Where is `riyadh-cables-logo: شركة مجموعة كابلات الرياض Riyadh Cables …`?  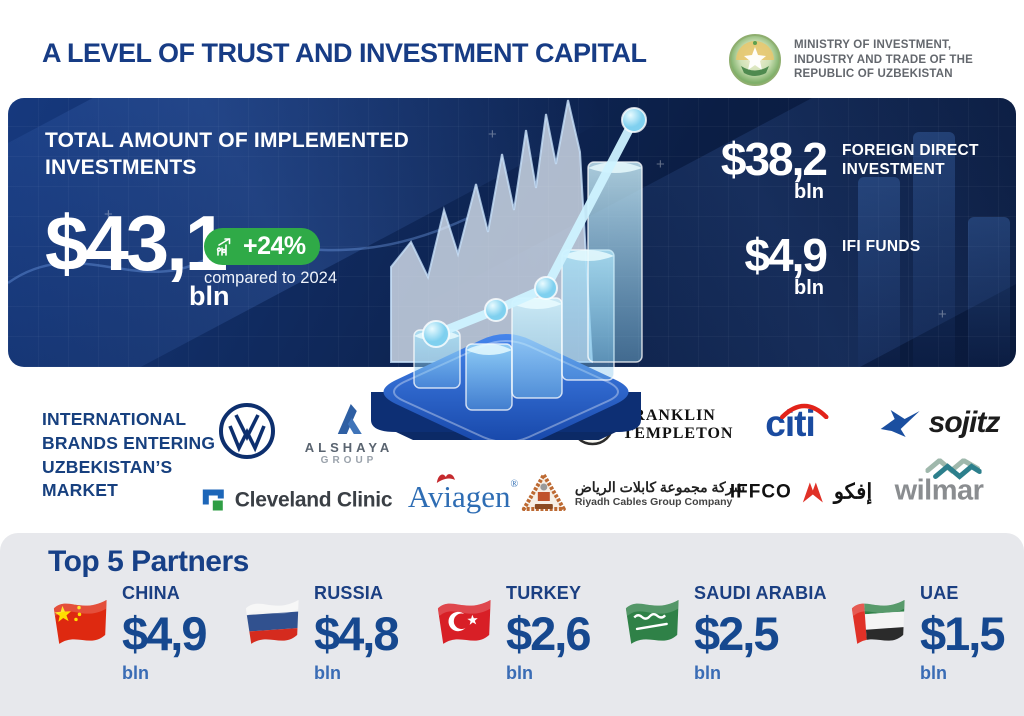 riyadh-cables-logo: شركة مجموعة كابلات الرياض Riyadh Cables … is located at coordinates (633, 493).